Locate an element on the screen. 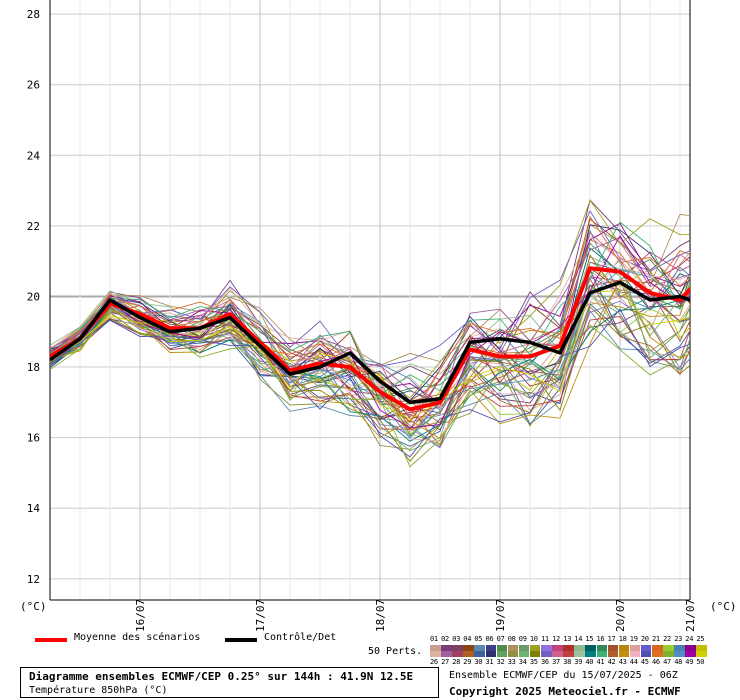 This screenshot has height=700, width=740. pert-number-label: 09 is located at coordinates (522, 639).